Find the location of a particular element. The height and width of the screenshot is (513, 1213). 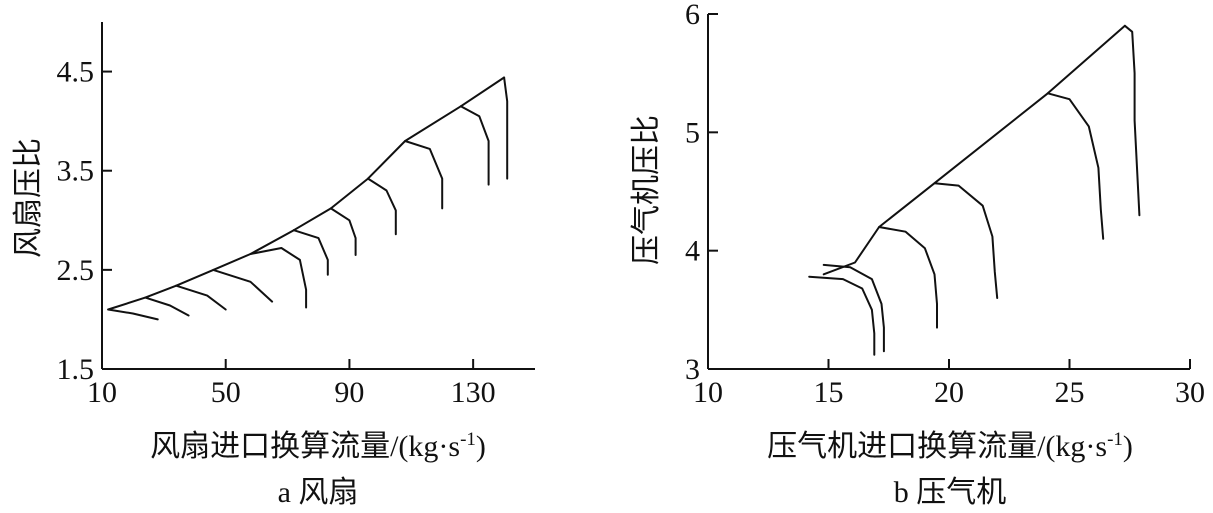

fan-x-tick-label: 130 is located at coordinates (473, 392).